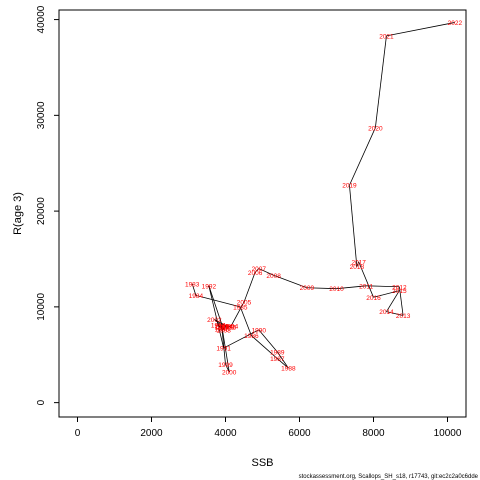 The width and height of the screenshot is (480, 480). I want to click on point-label: 2003, so click(227, 327).